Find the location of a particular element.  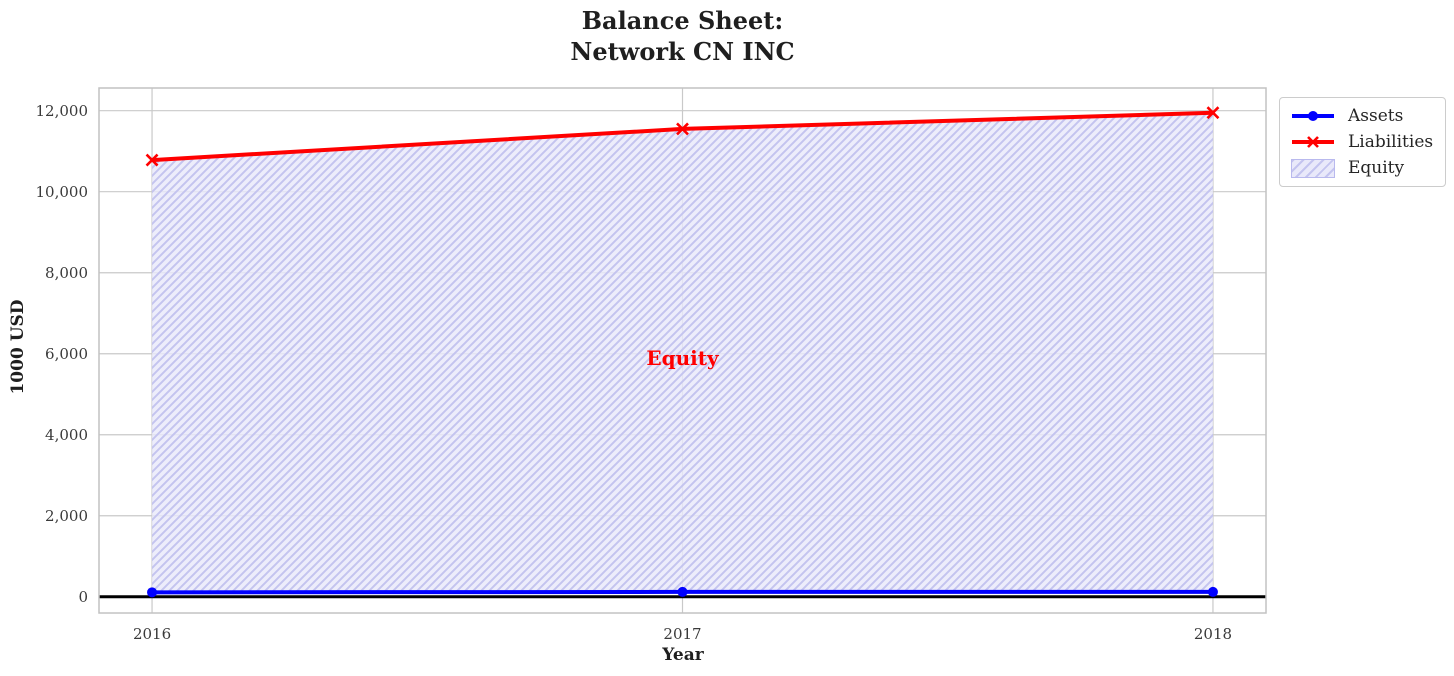

y-tick-label: 6,000 is located at coordinates (66, 353).